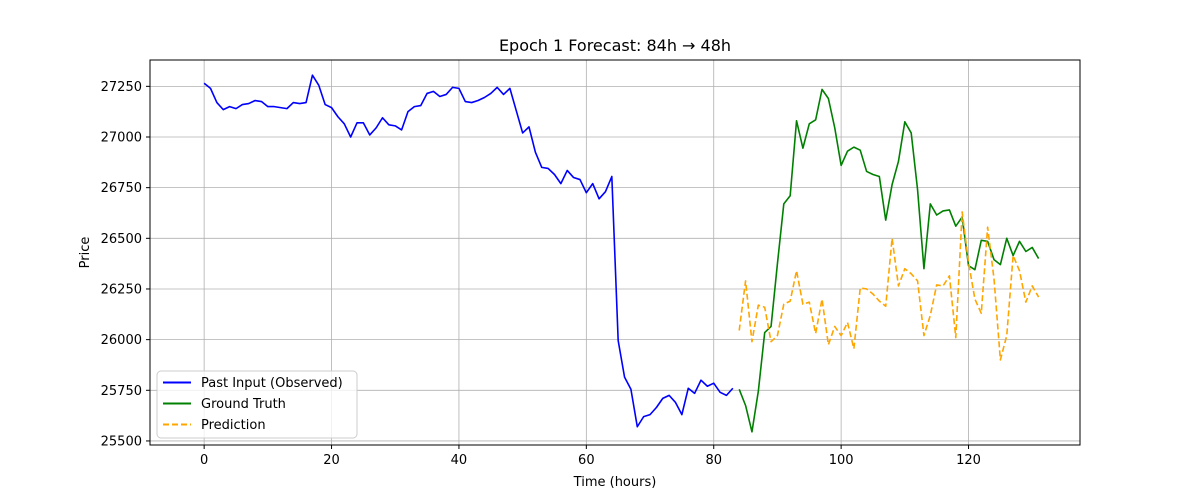 Image resolution: width=1200 pixels, height=500 pixels. What do you see at coordinates (204, 460) in the screenshot?
I see `x-tick-label: 0` at bounding box center [204, 460].